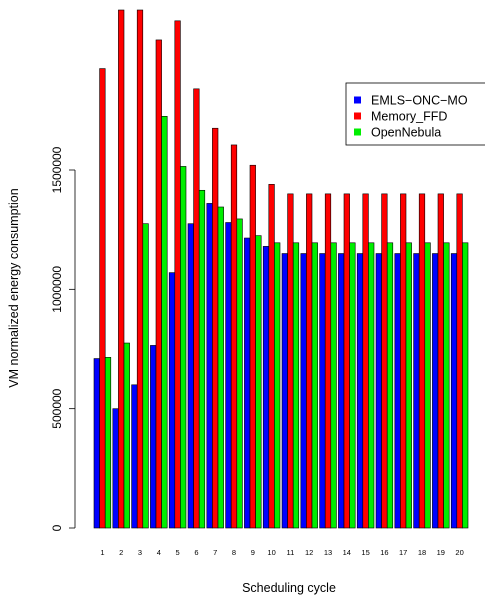  I want to click on x-tick-label: 8, so click(234, 552).